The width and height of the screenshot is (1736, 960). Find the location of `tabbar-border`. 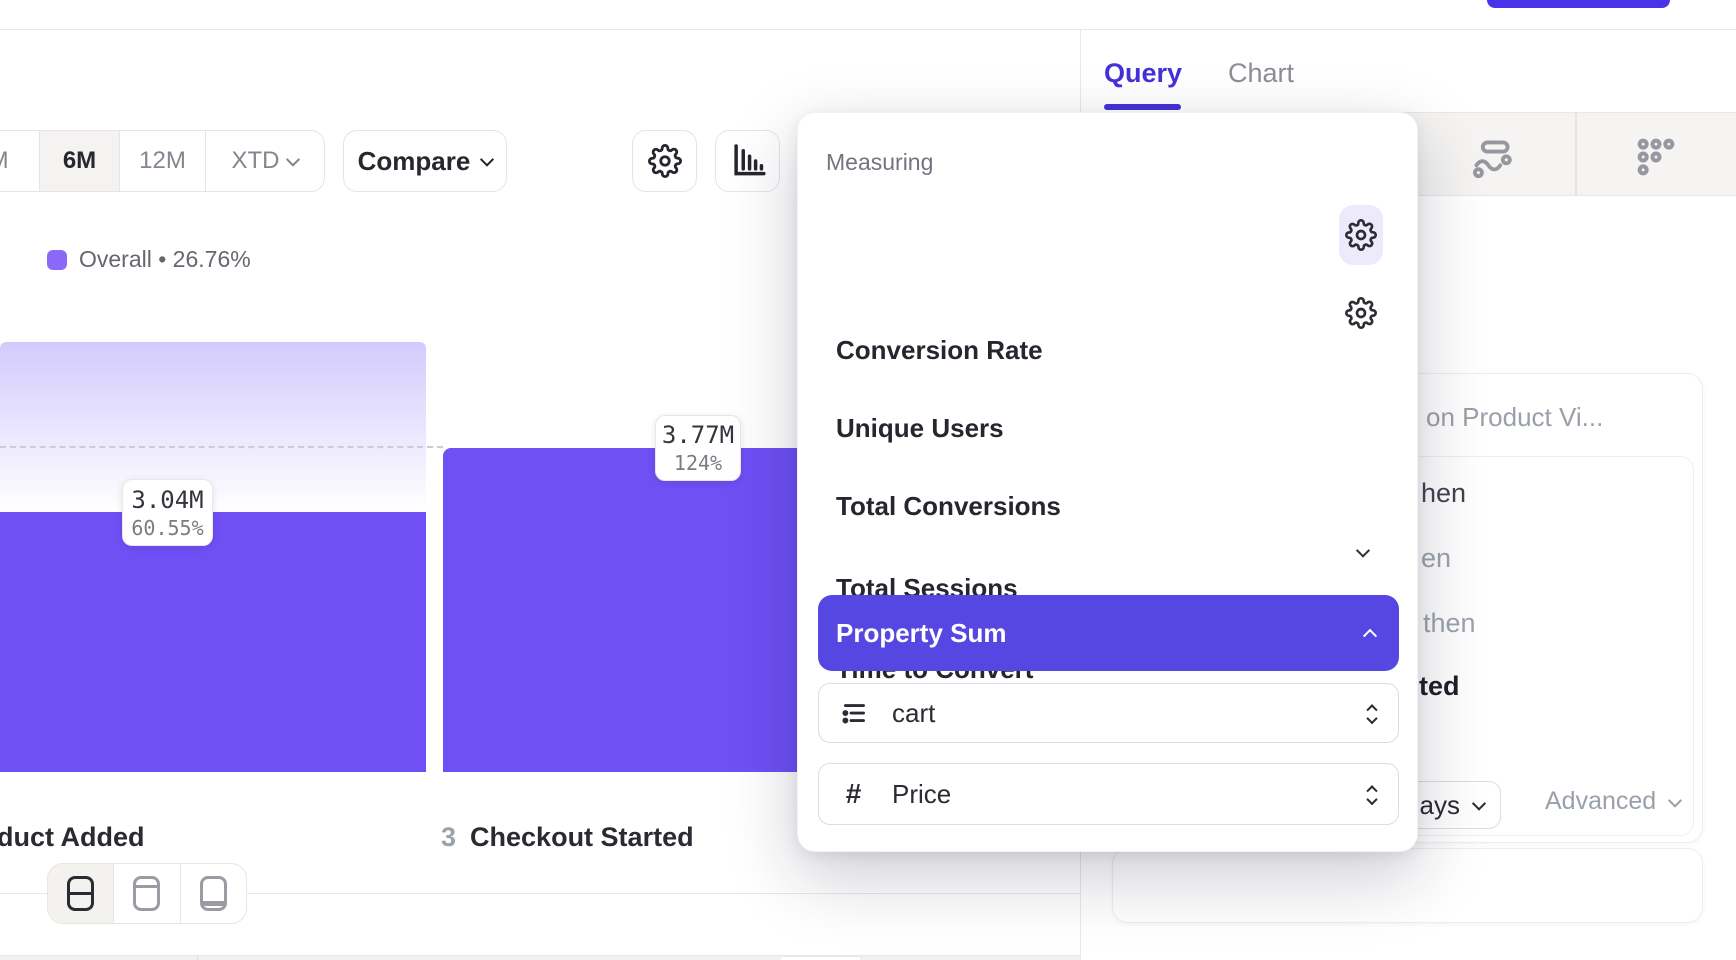

tabbar-border is located at coordinates (1408, 112).